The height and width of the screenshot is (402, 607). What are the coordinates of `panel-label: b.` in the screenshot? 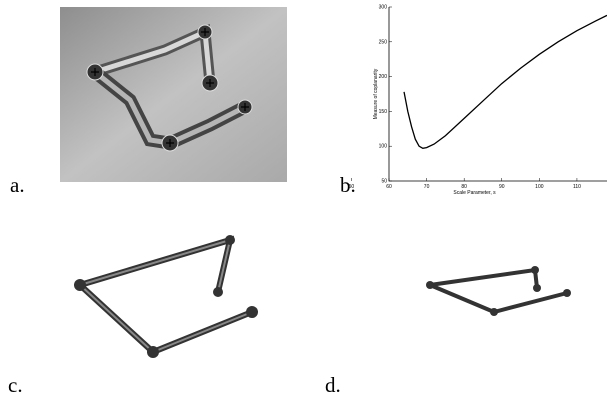 It's located at (348, 185).